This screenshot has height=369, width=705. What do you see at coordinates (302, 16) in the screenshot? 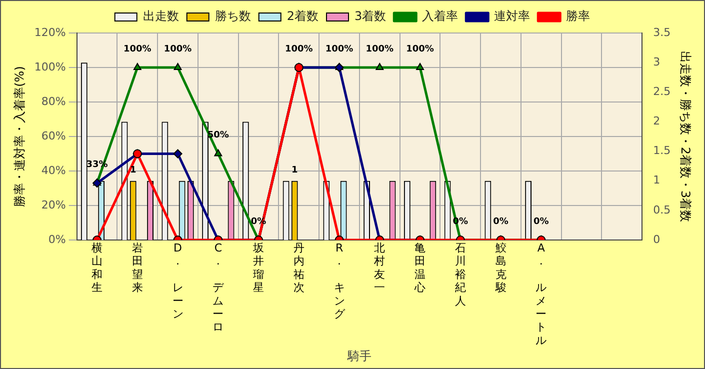
I see `legend-label: 2着数` at bounding box center [302, 16].